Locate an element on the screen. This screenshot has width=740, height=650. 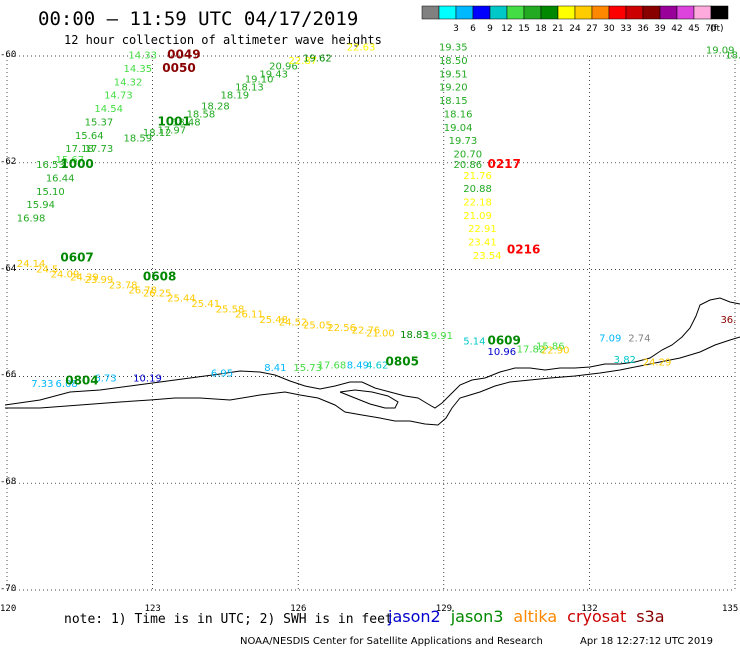
wave-height-value: 14.73 is located at coordinates (118, 96).